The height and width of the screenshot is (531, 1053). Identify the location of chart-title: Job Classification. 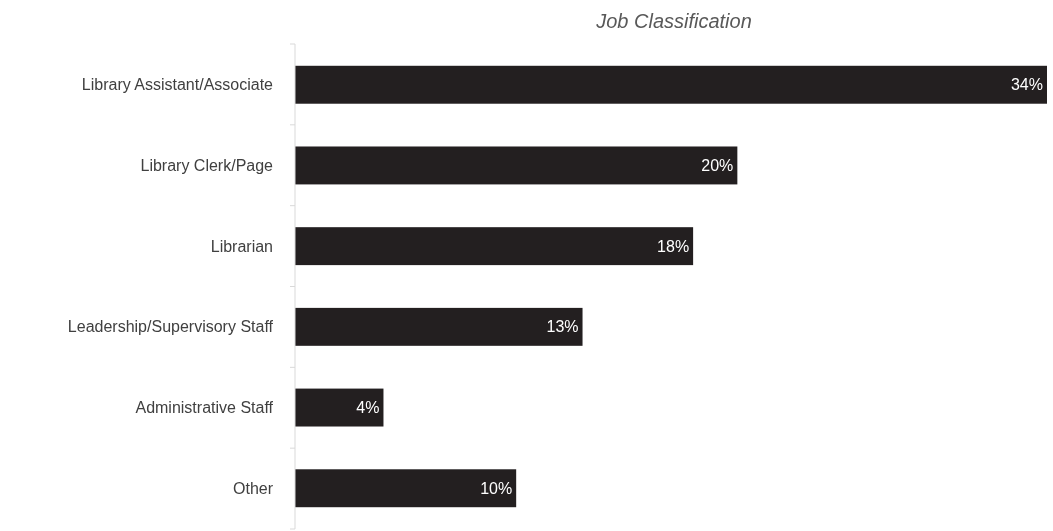
(673, 21).